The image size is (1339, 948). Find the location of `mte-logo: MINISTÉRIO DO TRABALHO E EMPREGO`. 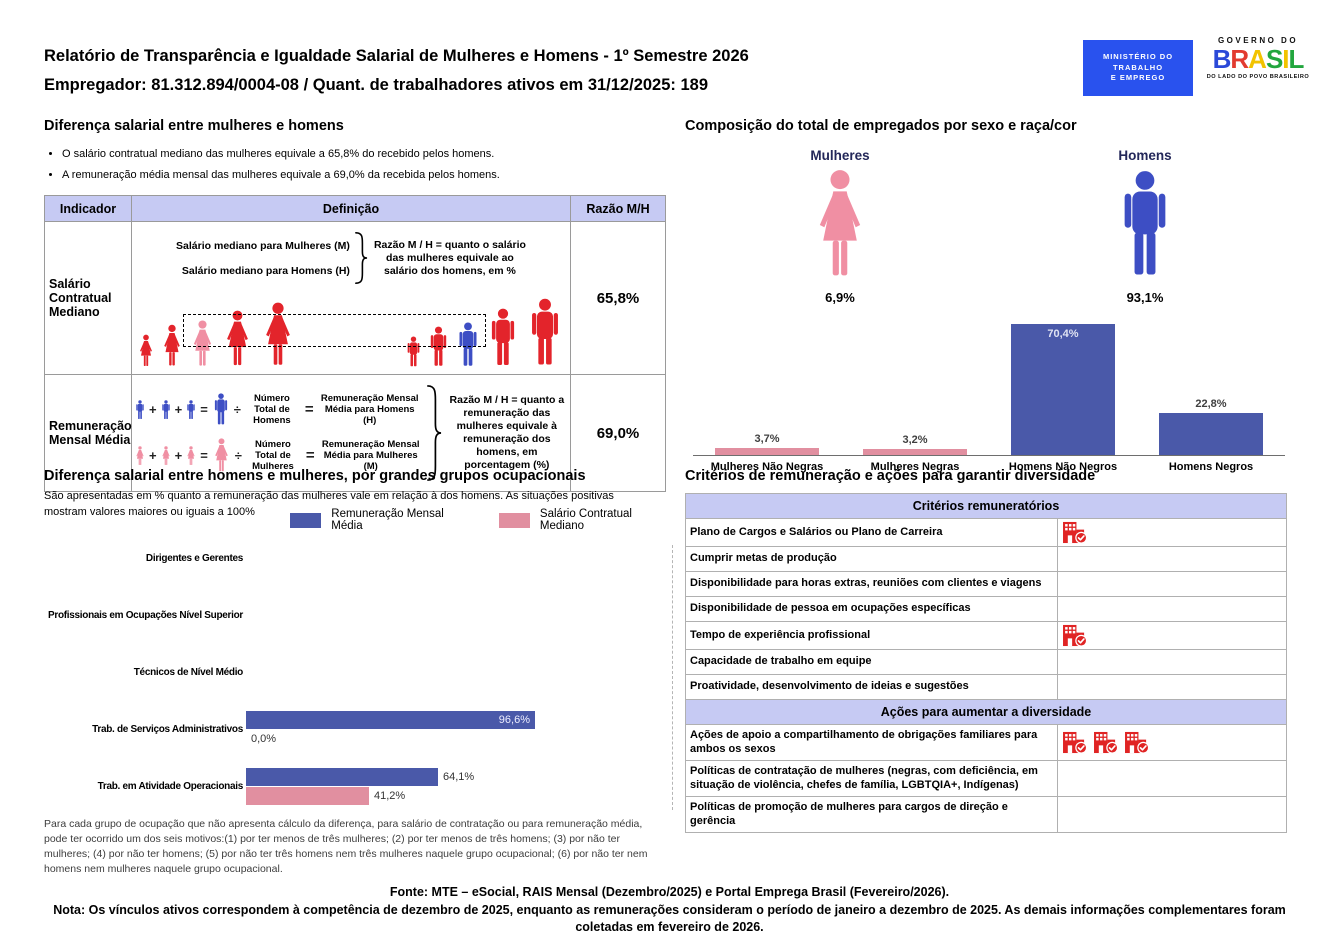

mte-logo: MINISTÉRIO DO TRABALHO E EMPREGO is located at coordinates (1138, 68).